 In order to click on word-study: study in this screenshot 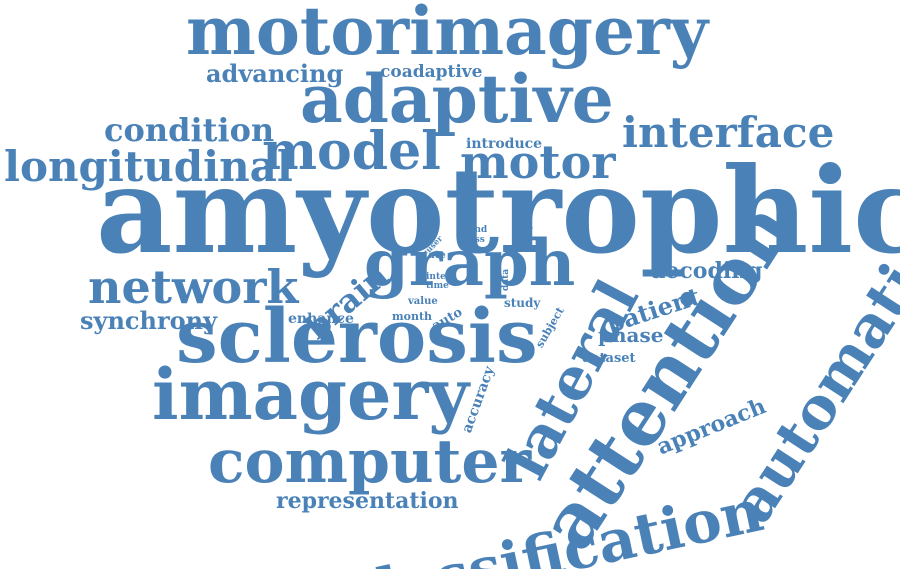, I will do `click(522, 303)`.